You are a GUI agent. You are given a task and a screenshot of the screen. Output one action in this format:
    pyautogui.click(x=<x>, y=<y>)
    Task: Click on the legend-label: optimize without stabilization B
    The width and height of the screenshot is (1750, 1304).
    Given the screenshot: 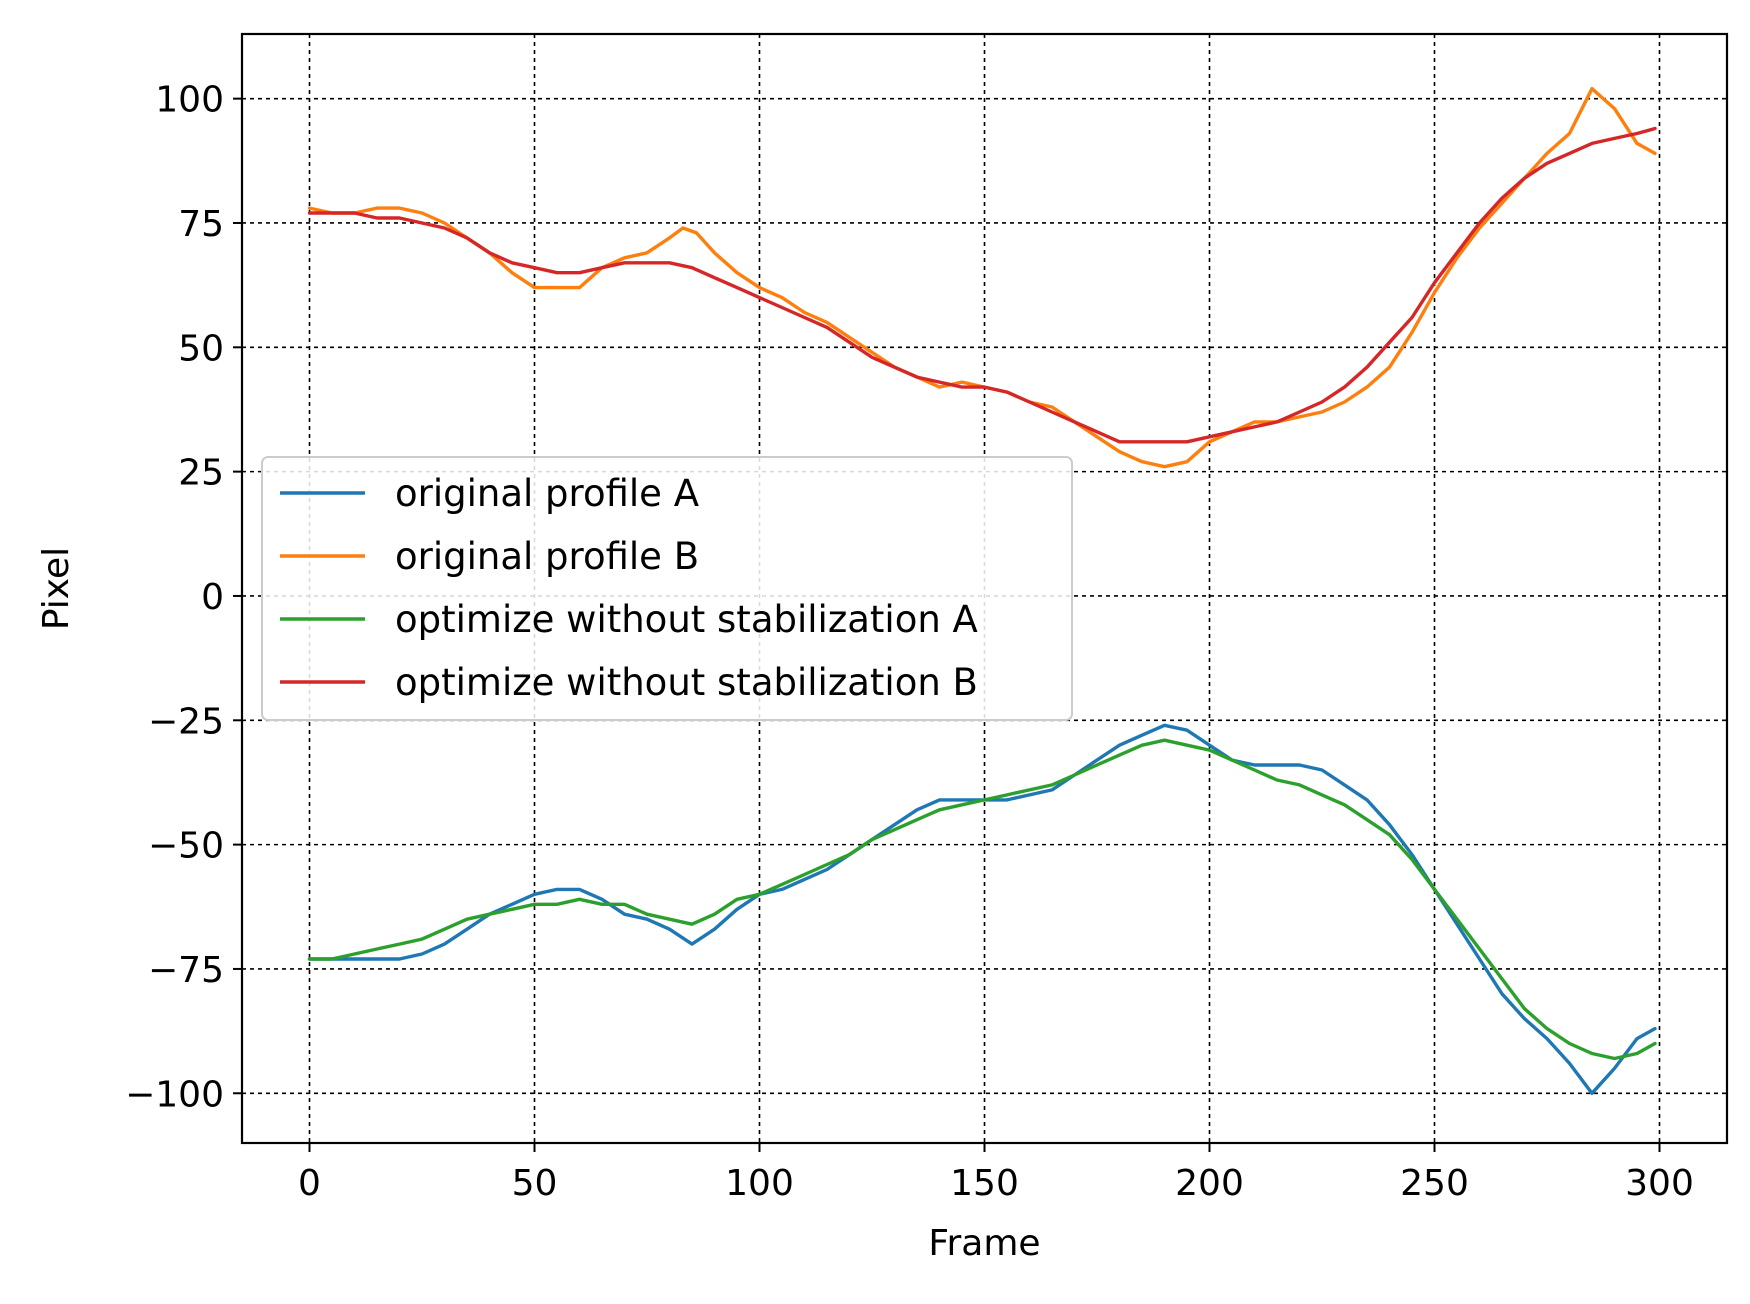 What is the action you would take?
    pyautogui.click(x=686, y=682)
    